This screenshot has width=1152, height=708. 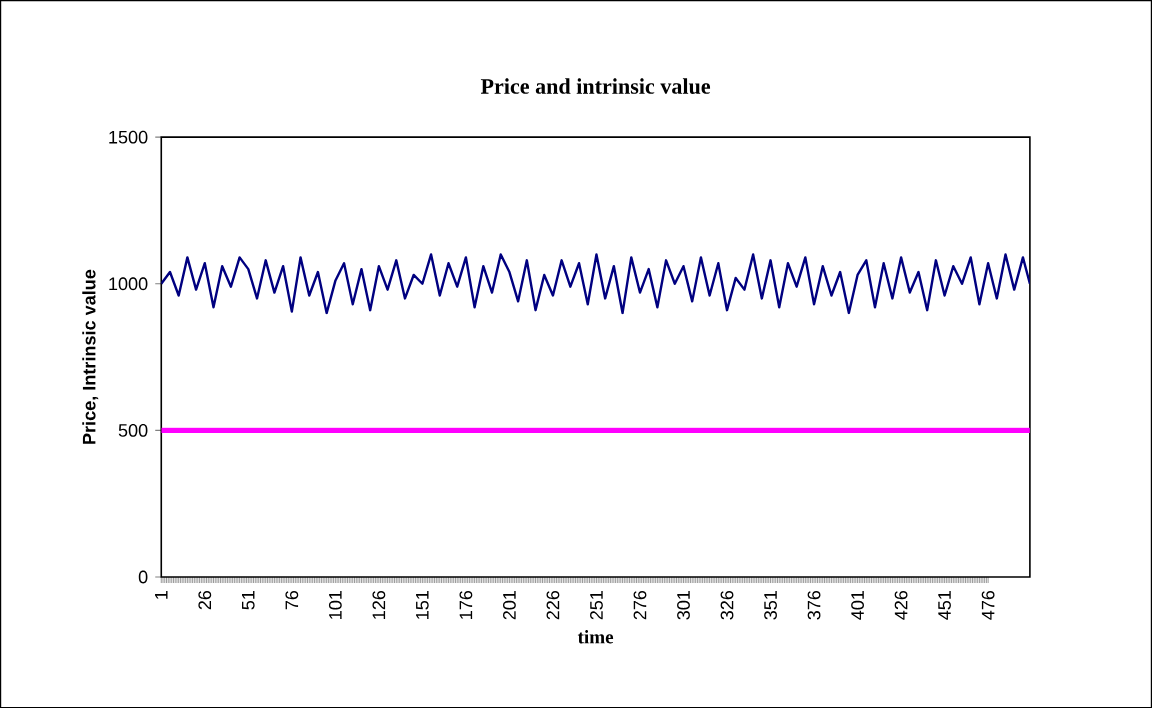 What do you see at coordinates (143, 577) in the screenshot?
I see `y-tick-label: 0` at bounding box center [143, 577].